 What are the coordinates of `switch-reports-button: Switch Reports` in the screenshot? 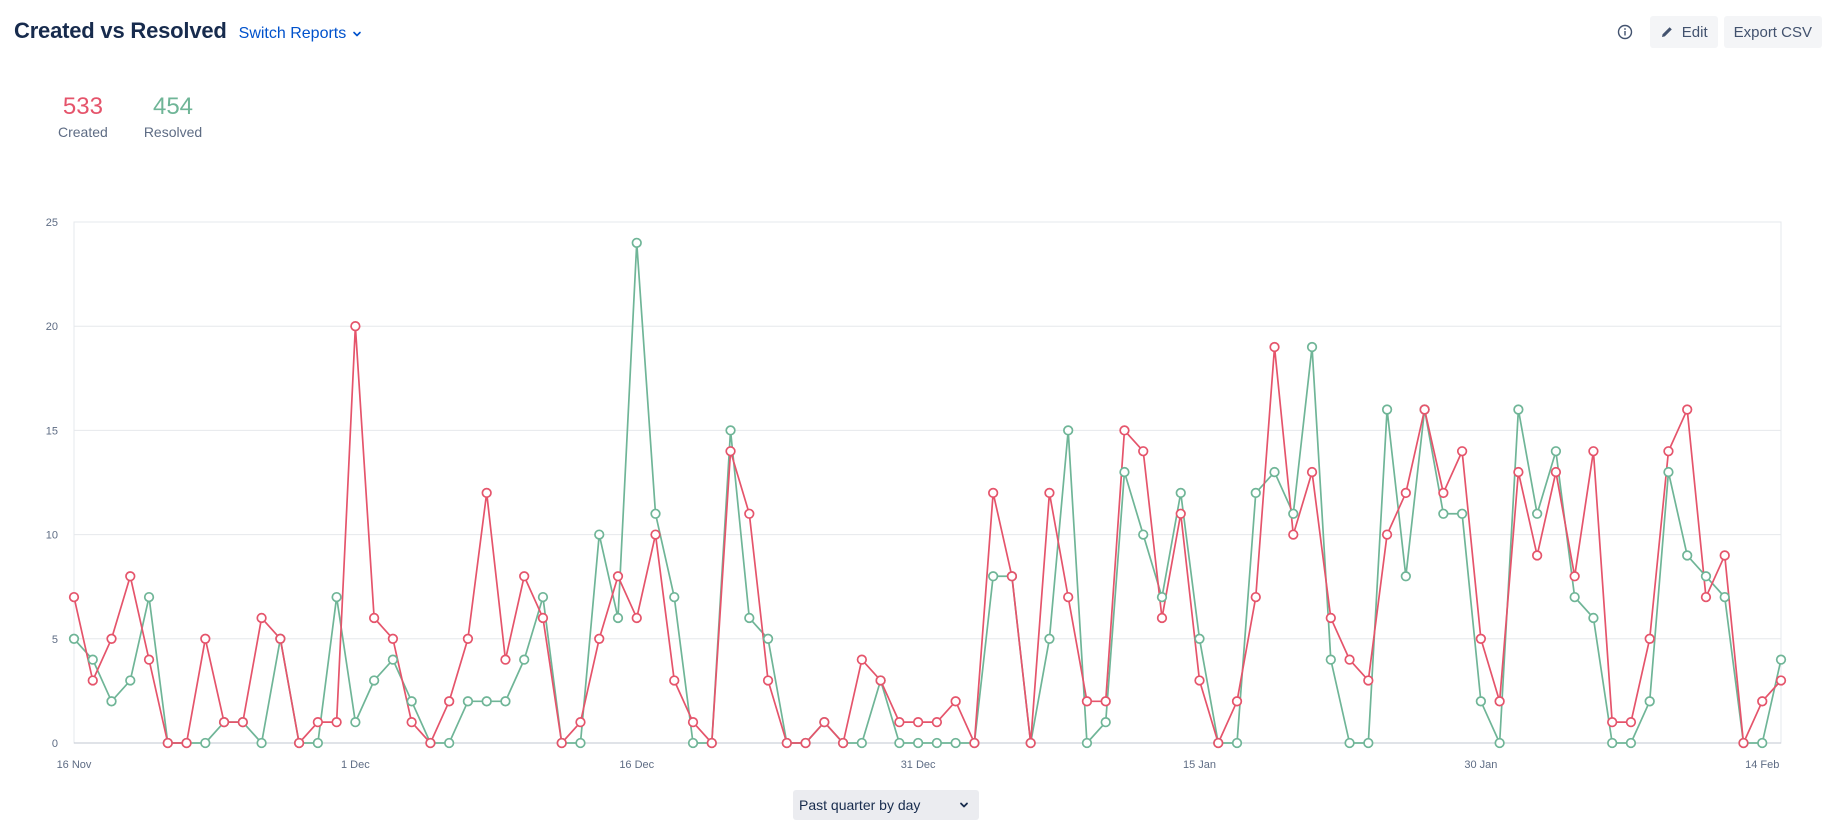 It's located at (301, 34).